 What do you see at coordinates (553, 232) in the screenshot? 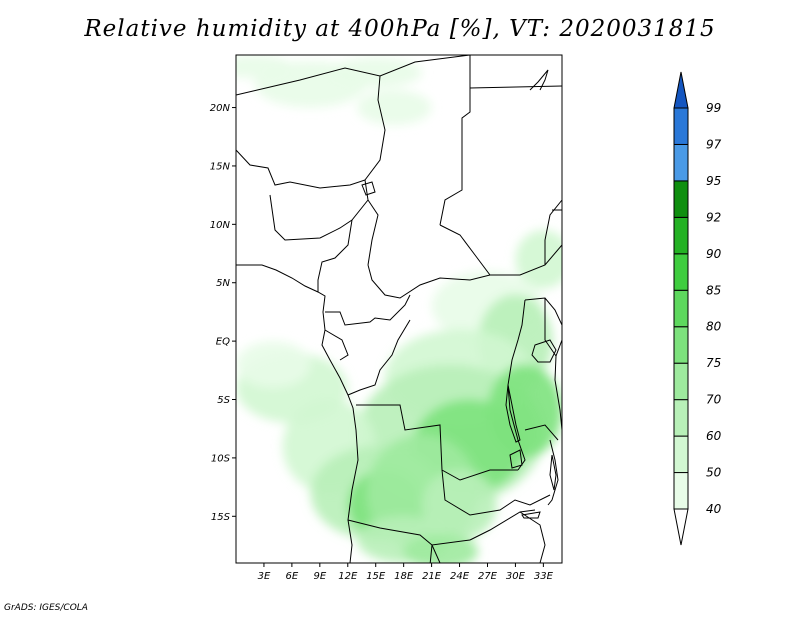
I see `border-sudan-ethiopia` at bounding box center [553, 232].